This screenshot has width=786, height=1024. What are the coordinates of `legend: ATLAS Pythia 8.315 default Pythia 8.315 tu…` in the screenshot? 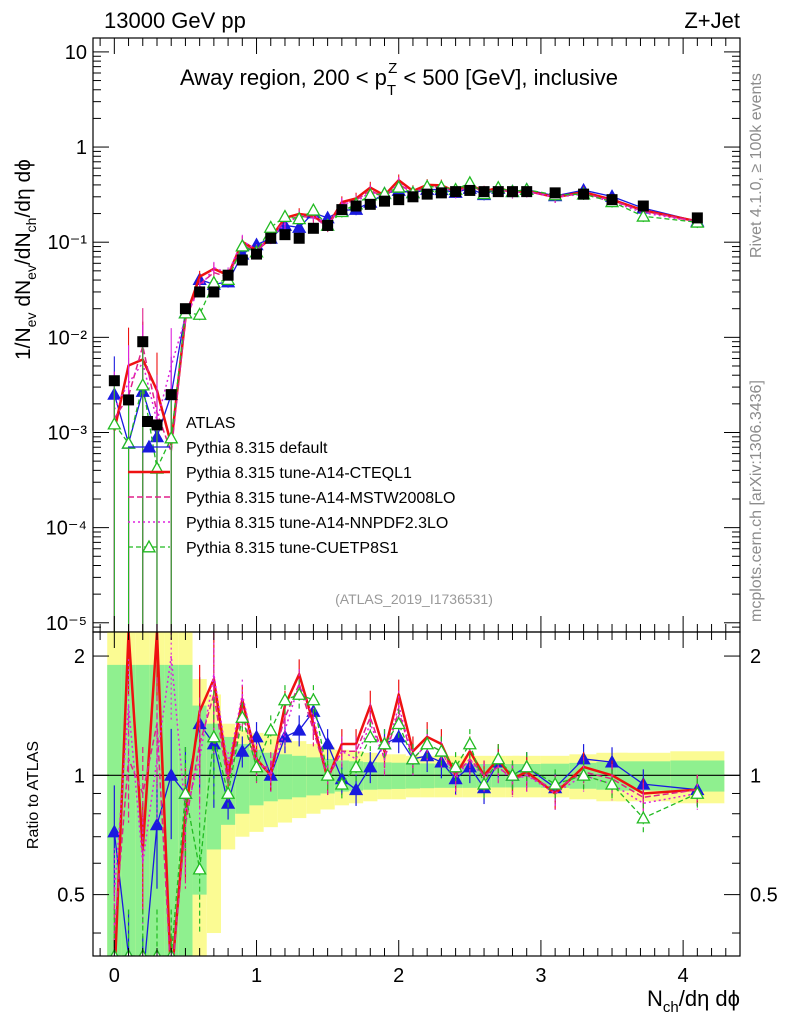 It's located at (291, 486).